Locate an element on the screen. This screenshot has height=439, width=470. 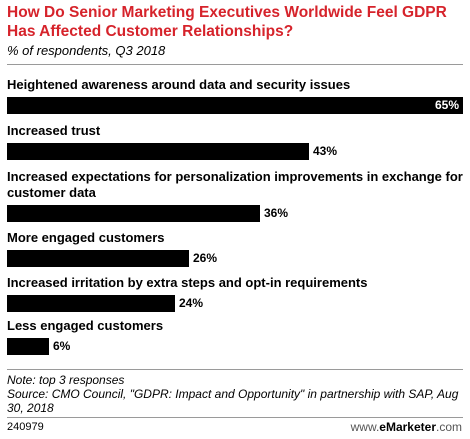
value-label: 26% is located at coordinates (205, 258).